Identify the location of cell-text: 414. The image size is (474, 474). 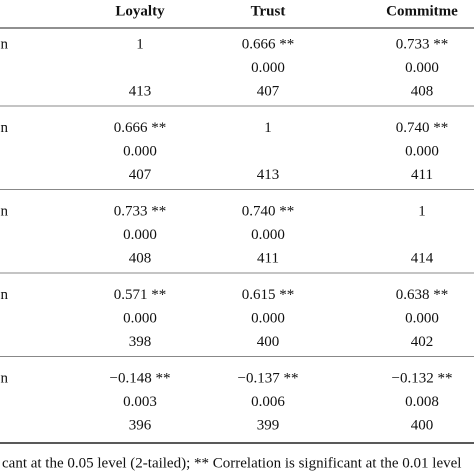
(422, 258).